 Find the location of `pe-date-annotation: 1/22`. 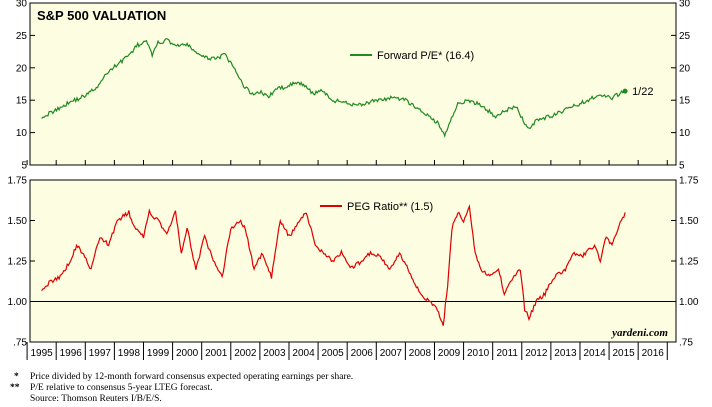

pe-date-annotation: 1/22 is located at coordinates (642, 92).